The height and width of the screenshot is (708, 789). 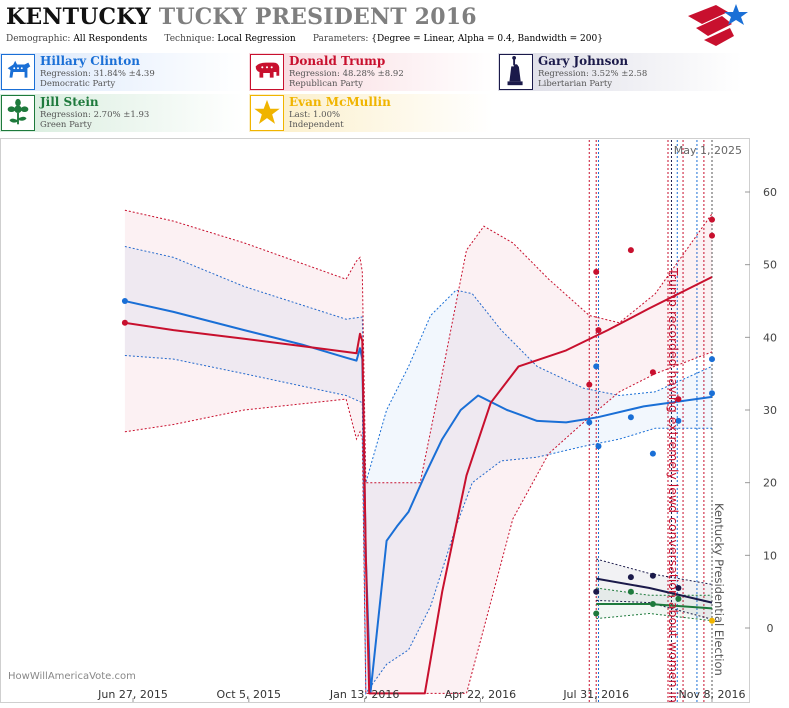 I want to click on y-tick-label: 40, so click(x=770, y=337).